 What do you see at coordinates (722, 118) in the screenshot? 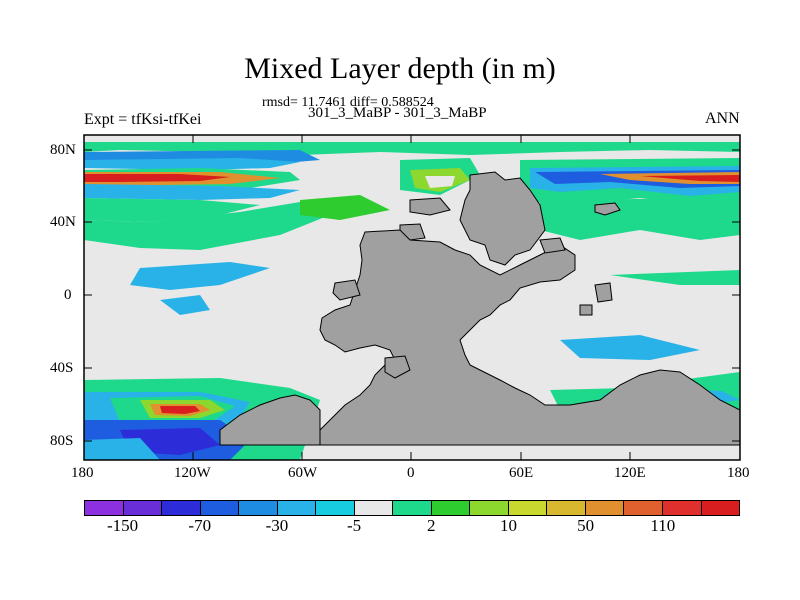
I see `season-label: ANN` at bounding box center [722, 118].